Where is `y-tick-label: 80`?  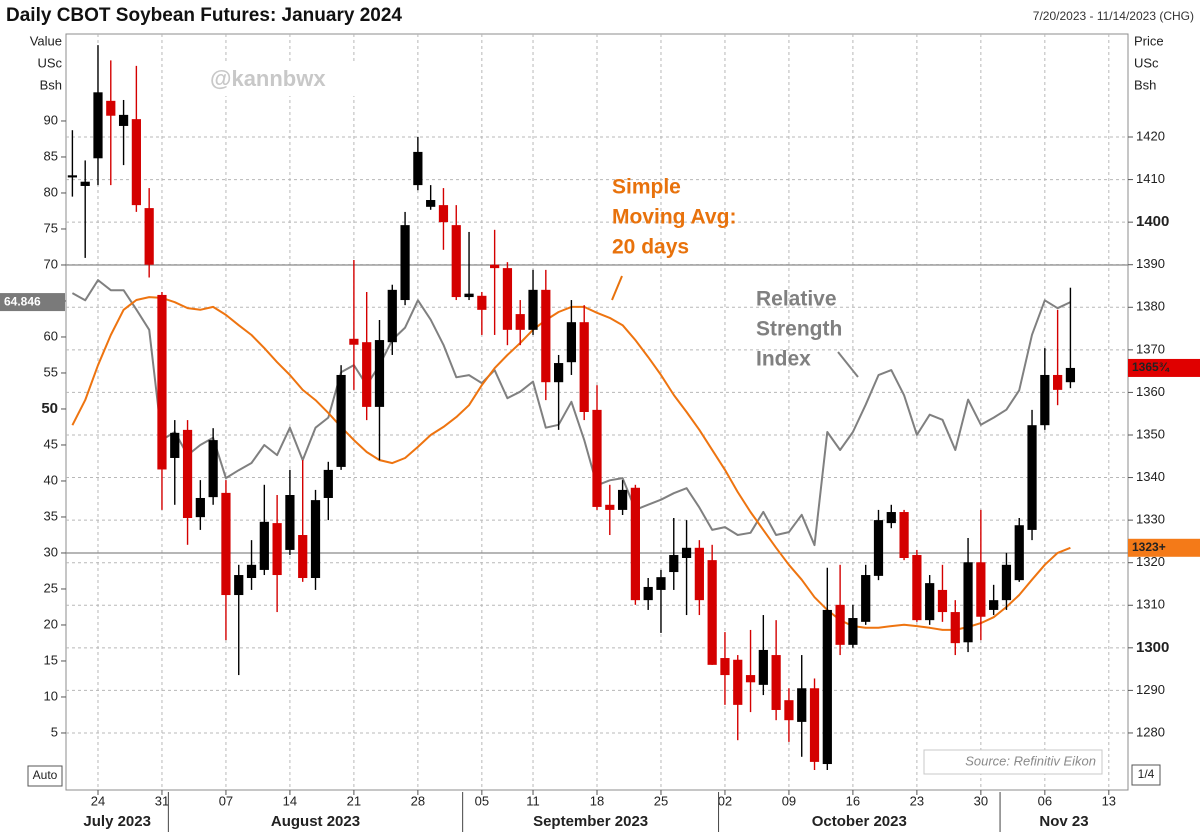 y-tick-label: 80 is located at coordinates (51, 191).